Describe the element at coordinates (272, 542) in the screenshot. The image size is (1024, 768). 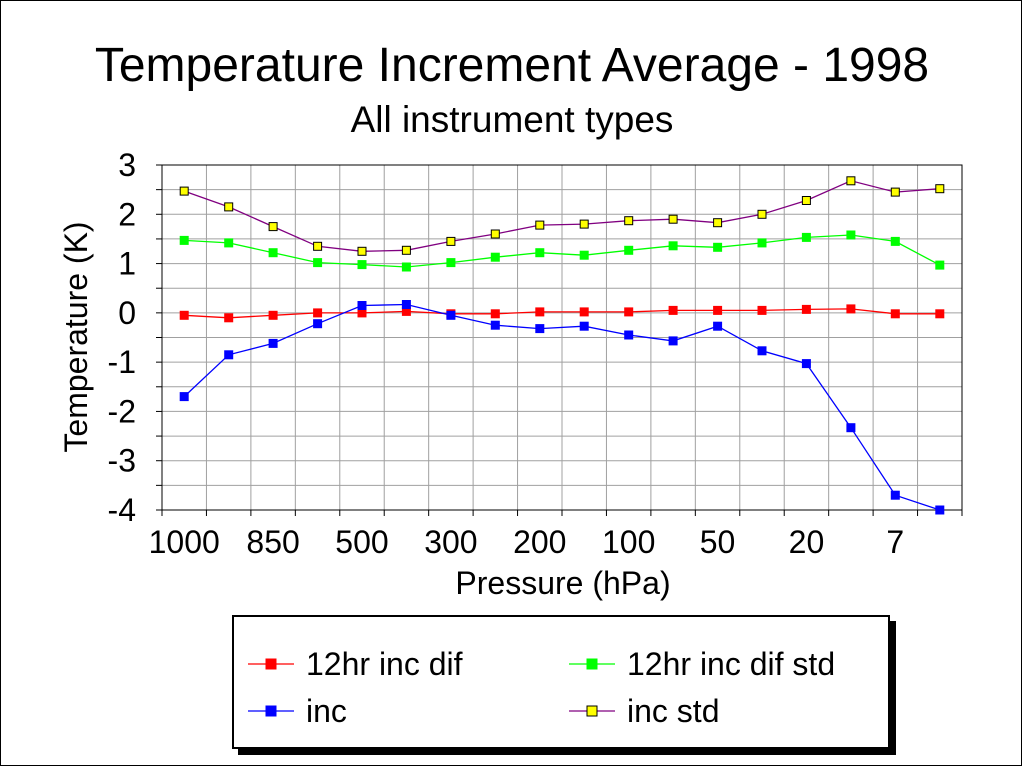
I see `x-tick-label: 850` at that location.